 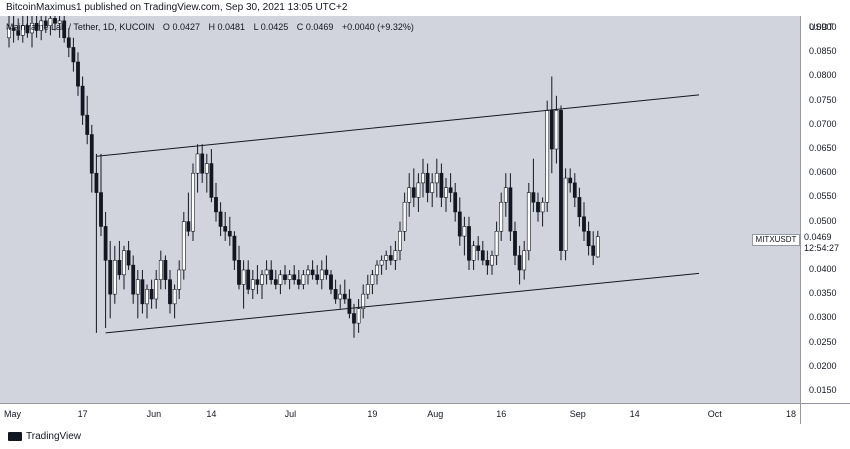 I want to click on price-unit-label: USDT, so click(x=821, y=27).